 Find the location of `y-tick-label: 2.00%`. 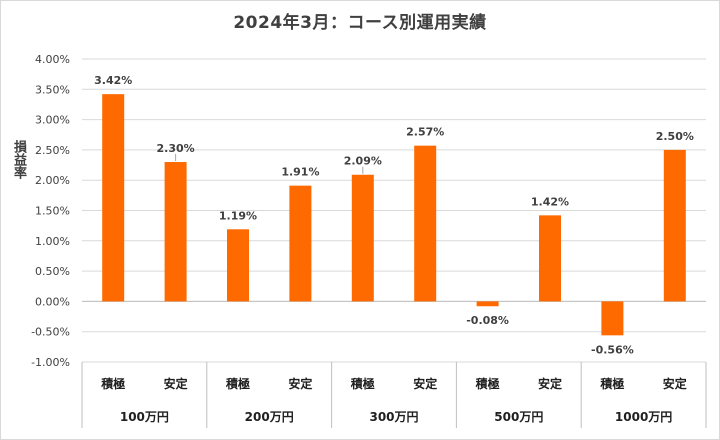

y-tick-label: 2.00% is located at coordinates (52, 180).